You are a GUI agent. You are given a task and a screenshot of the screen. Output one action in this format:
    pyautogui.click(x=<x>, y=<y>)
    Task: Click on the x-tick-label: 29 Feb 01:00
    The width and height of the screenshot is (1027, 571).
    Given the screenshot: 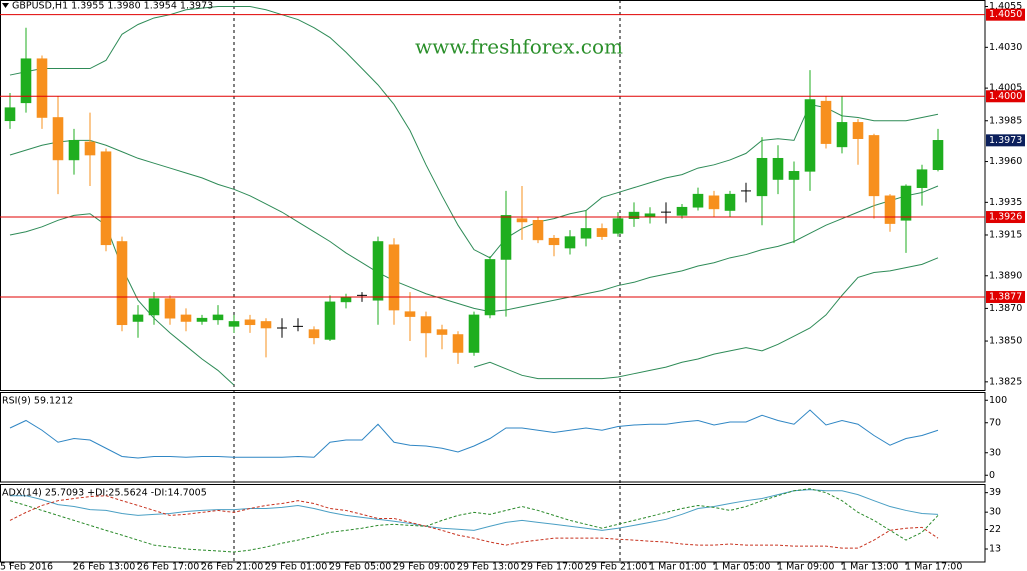 What is the action you would take?
    pyautogui.click(x=296, y=566)
    